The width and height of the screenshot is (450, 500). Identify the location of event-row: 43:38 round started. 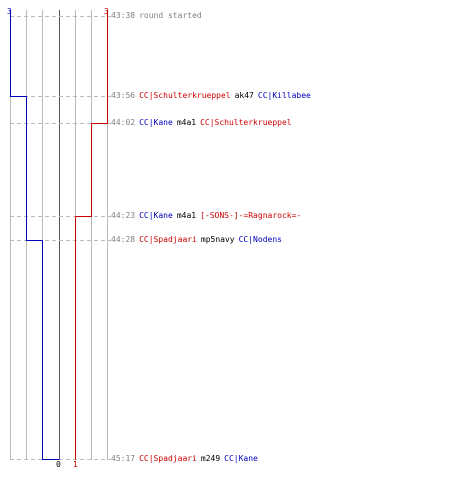
(158, 16).